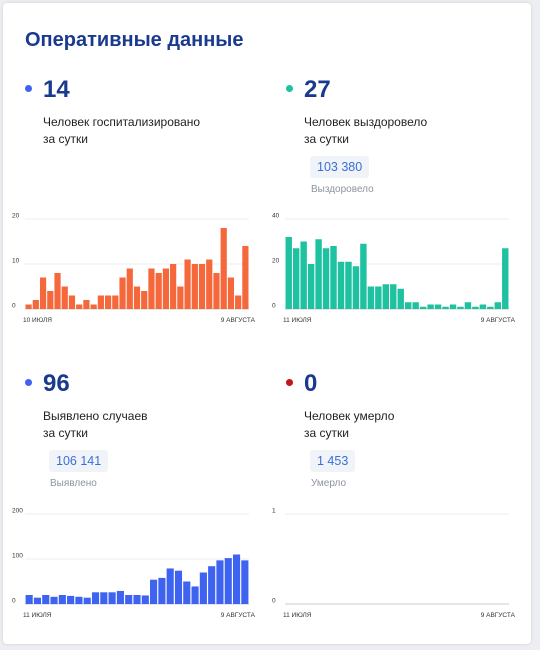 Image resolution: width=540 pixels, height=650 pixels. I want to click on recovered-total-badge: 103 380, so click(340, 167).